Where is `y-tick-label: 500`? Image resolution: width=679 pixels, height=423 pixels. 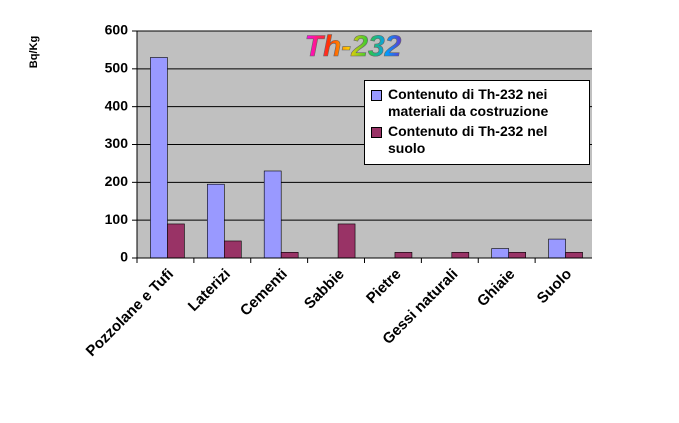
y-tick-label: 500 is located at coordinates (117, 68).